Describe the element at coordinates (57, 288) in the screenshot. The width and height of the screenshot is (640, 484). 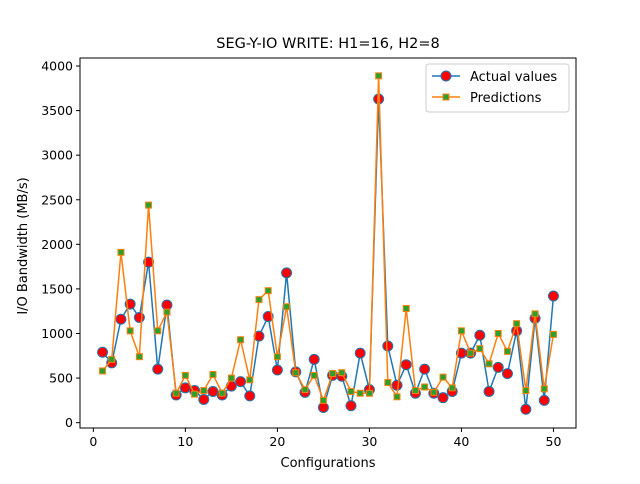
I see `y-tick-label: 1500` at that location.